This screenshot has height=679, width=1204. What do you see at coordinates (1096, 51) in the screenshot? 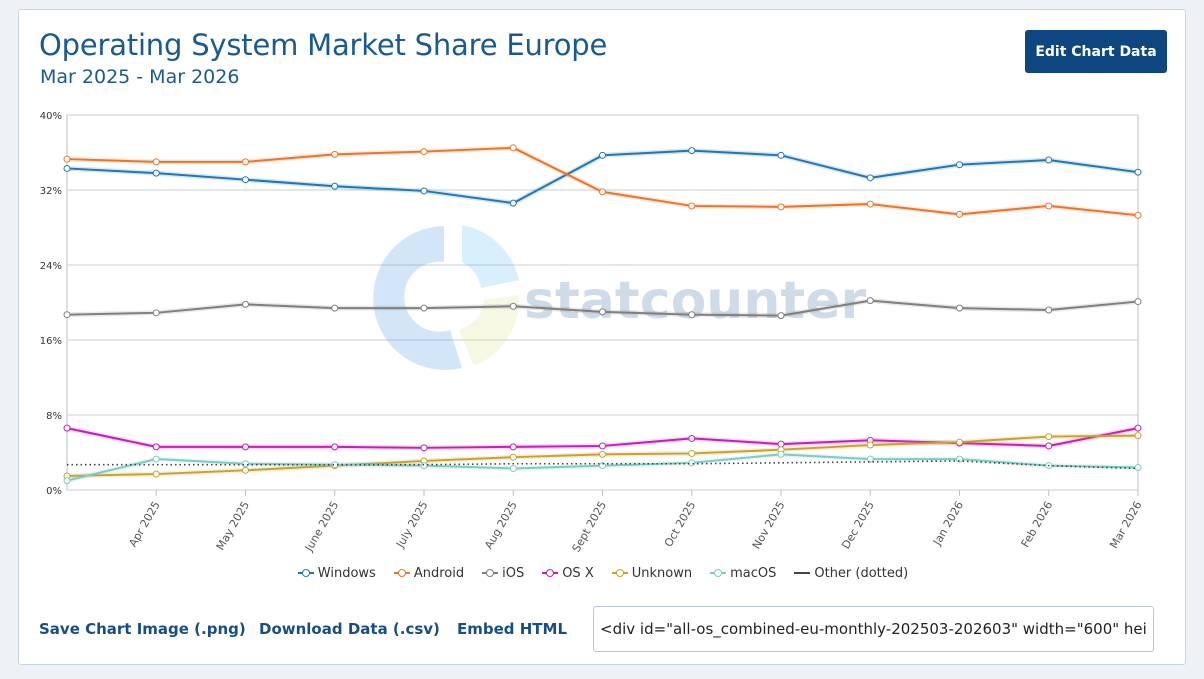
I see `edit-chart-data-button: Edit Chart Data` at bounding box center [1096, 51].